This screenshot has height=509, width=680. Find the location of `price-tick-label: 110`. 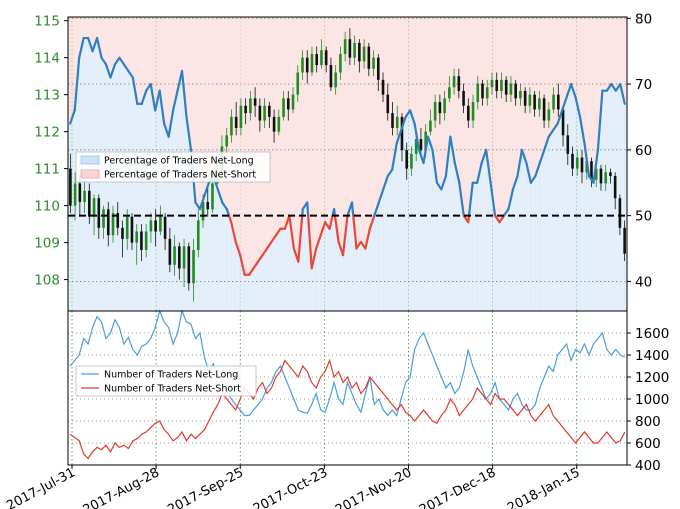

price-tick-label: 110 is located at coordinates (47, 207).